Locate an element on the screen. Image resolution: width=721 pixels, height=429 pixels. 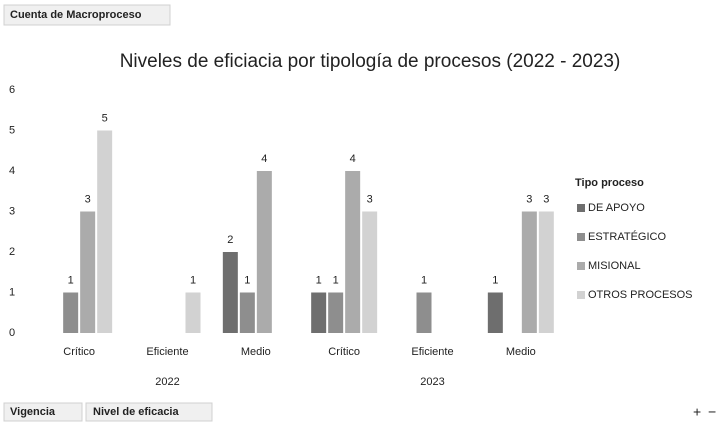
y-tick-label: 6 is located at coordinates (12, 90).